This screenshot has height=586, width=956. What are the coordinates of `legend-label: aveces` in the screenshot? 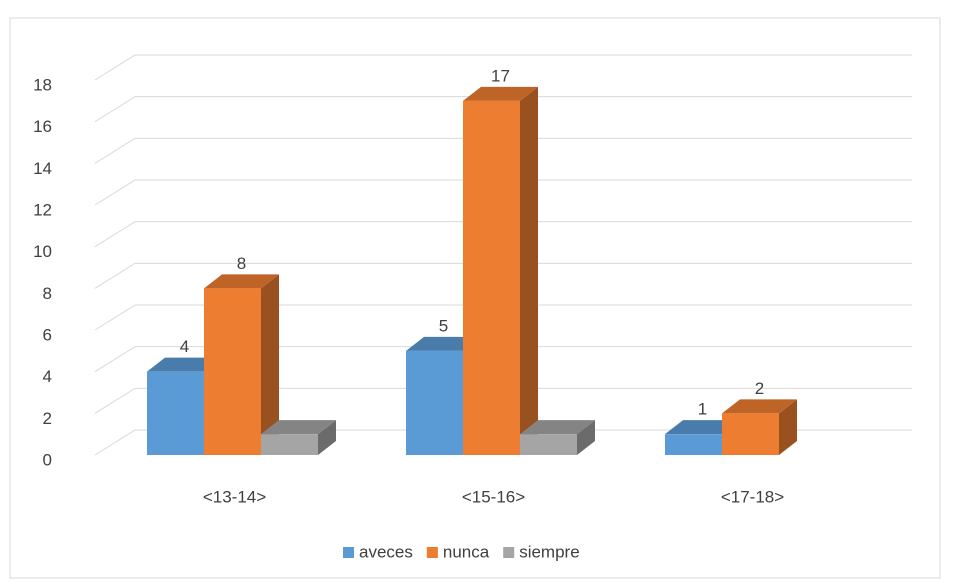 It's located at (386, 551).